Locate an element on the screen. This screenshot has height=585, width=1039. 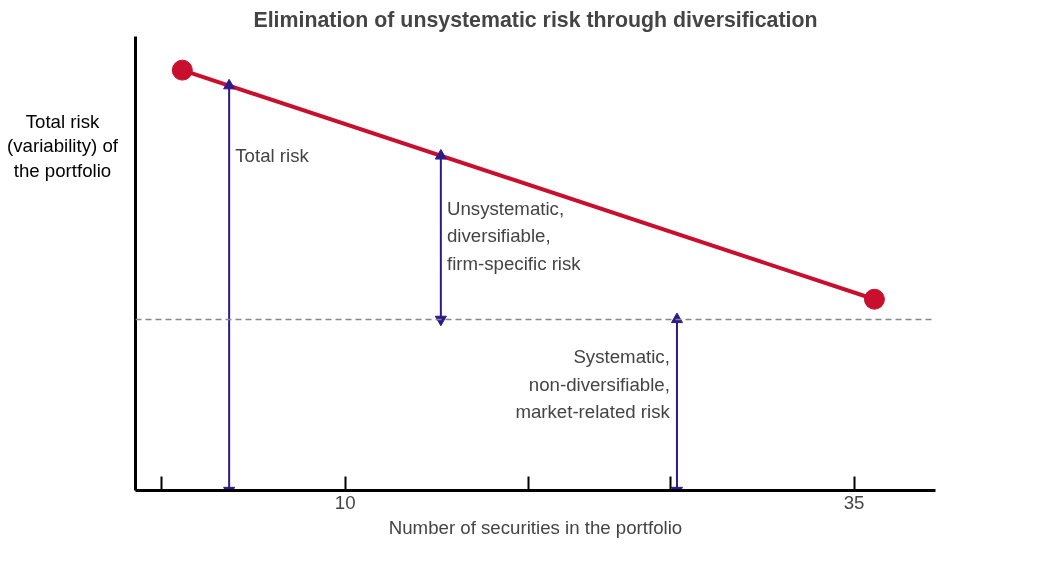
annotation: Total risk is located at coordinates (272, 155).